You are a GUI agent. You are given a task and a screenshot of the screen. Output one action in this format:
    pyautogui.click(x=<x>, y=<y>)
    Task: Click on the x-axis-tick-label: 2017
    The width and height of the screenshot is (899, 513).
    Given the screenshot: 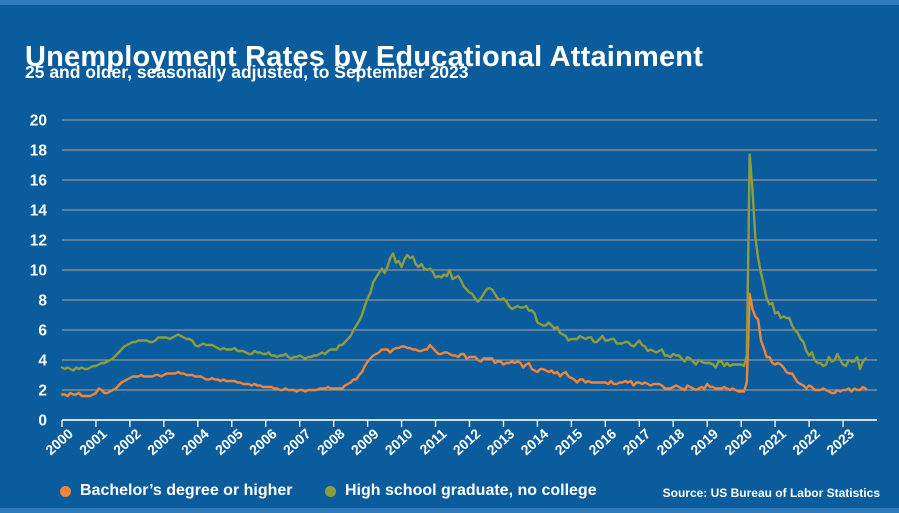 What is the action you would take?
    pyautogui.click(x=636, y=441)
    